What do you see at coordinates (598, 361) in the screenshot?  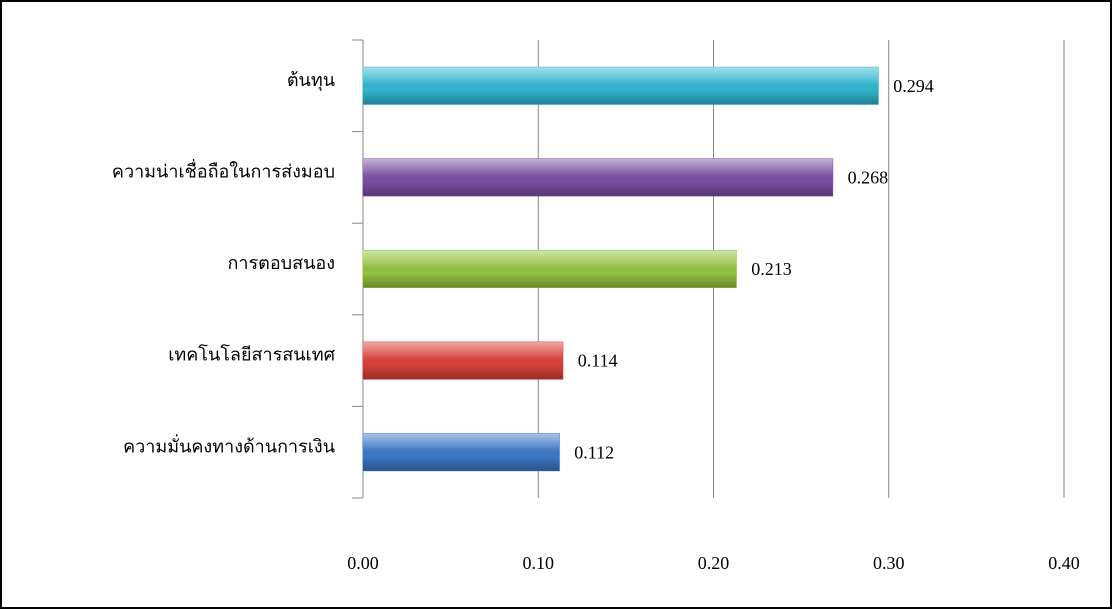 I see `data-label: 0.114` at bounding box center [598, 361].